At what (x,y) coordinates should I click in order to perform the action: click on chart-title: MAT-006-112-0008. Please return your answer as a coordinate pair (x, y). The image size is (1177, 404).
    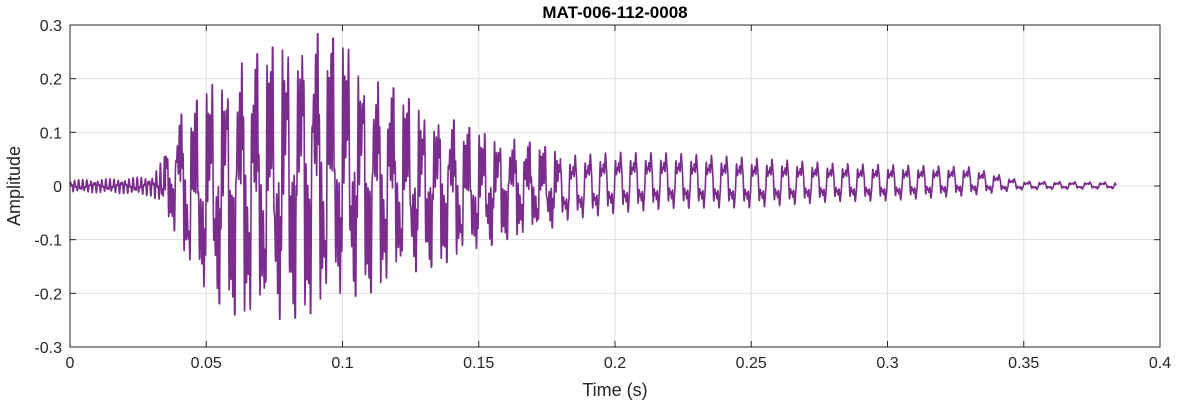
    Looking at the image, I should click on (614, 12).